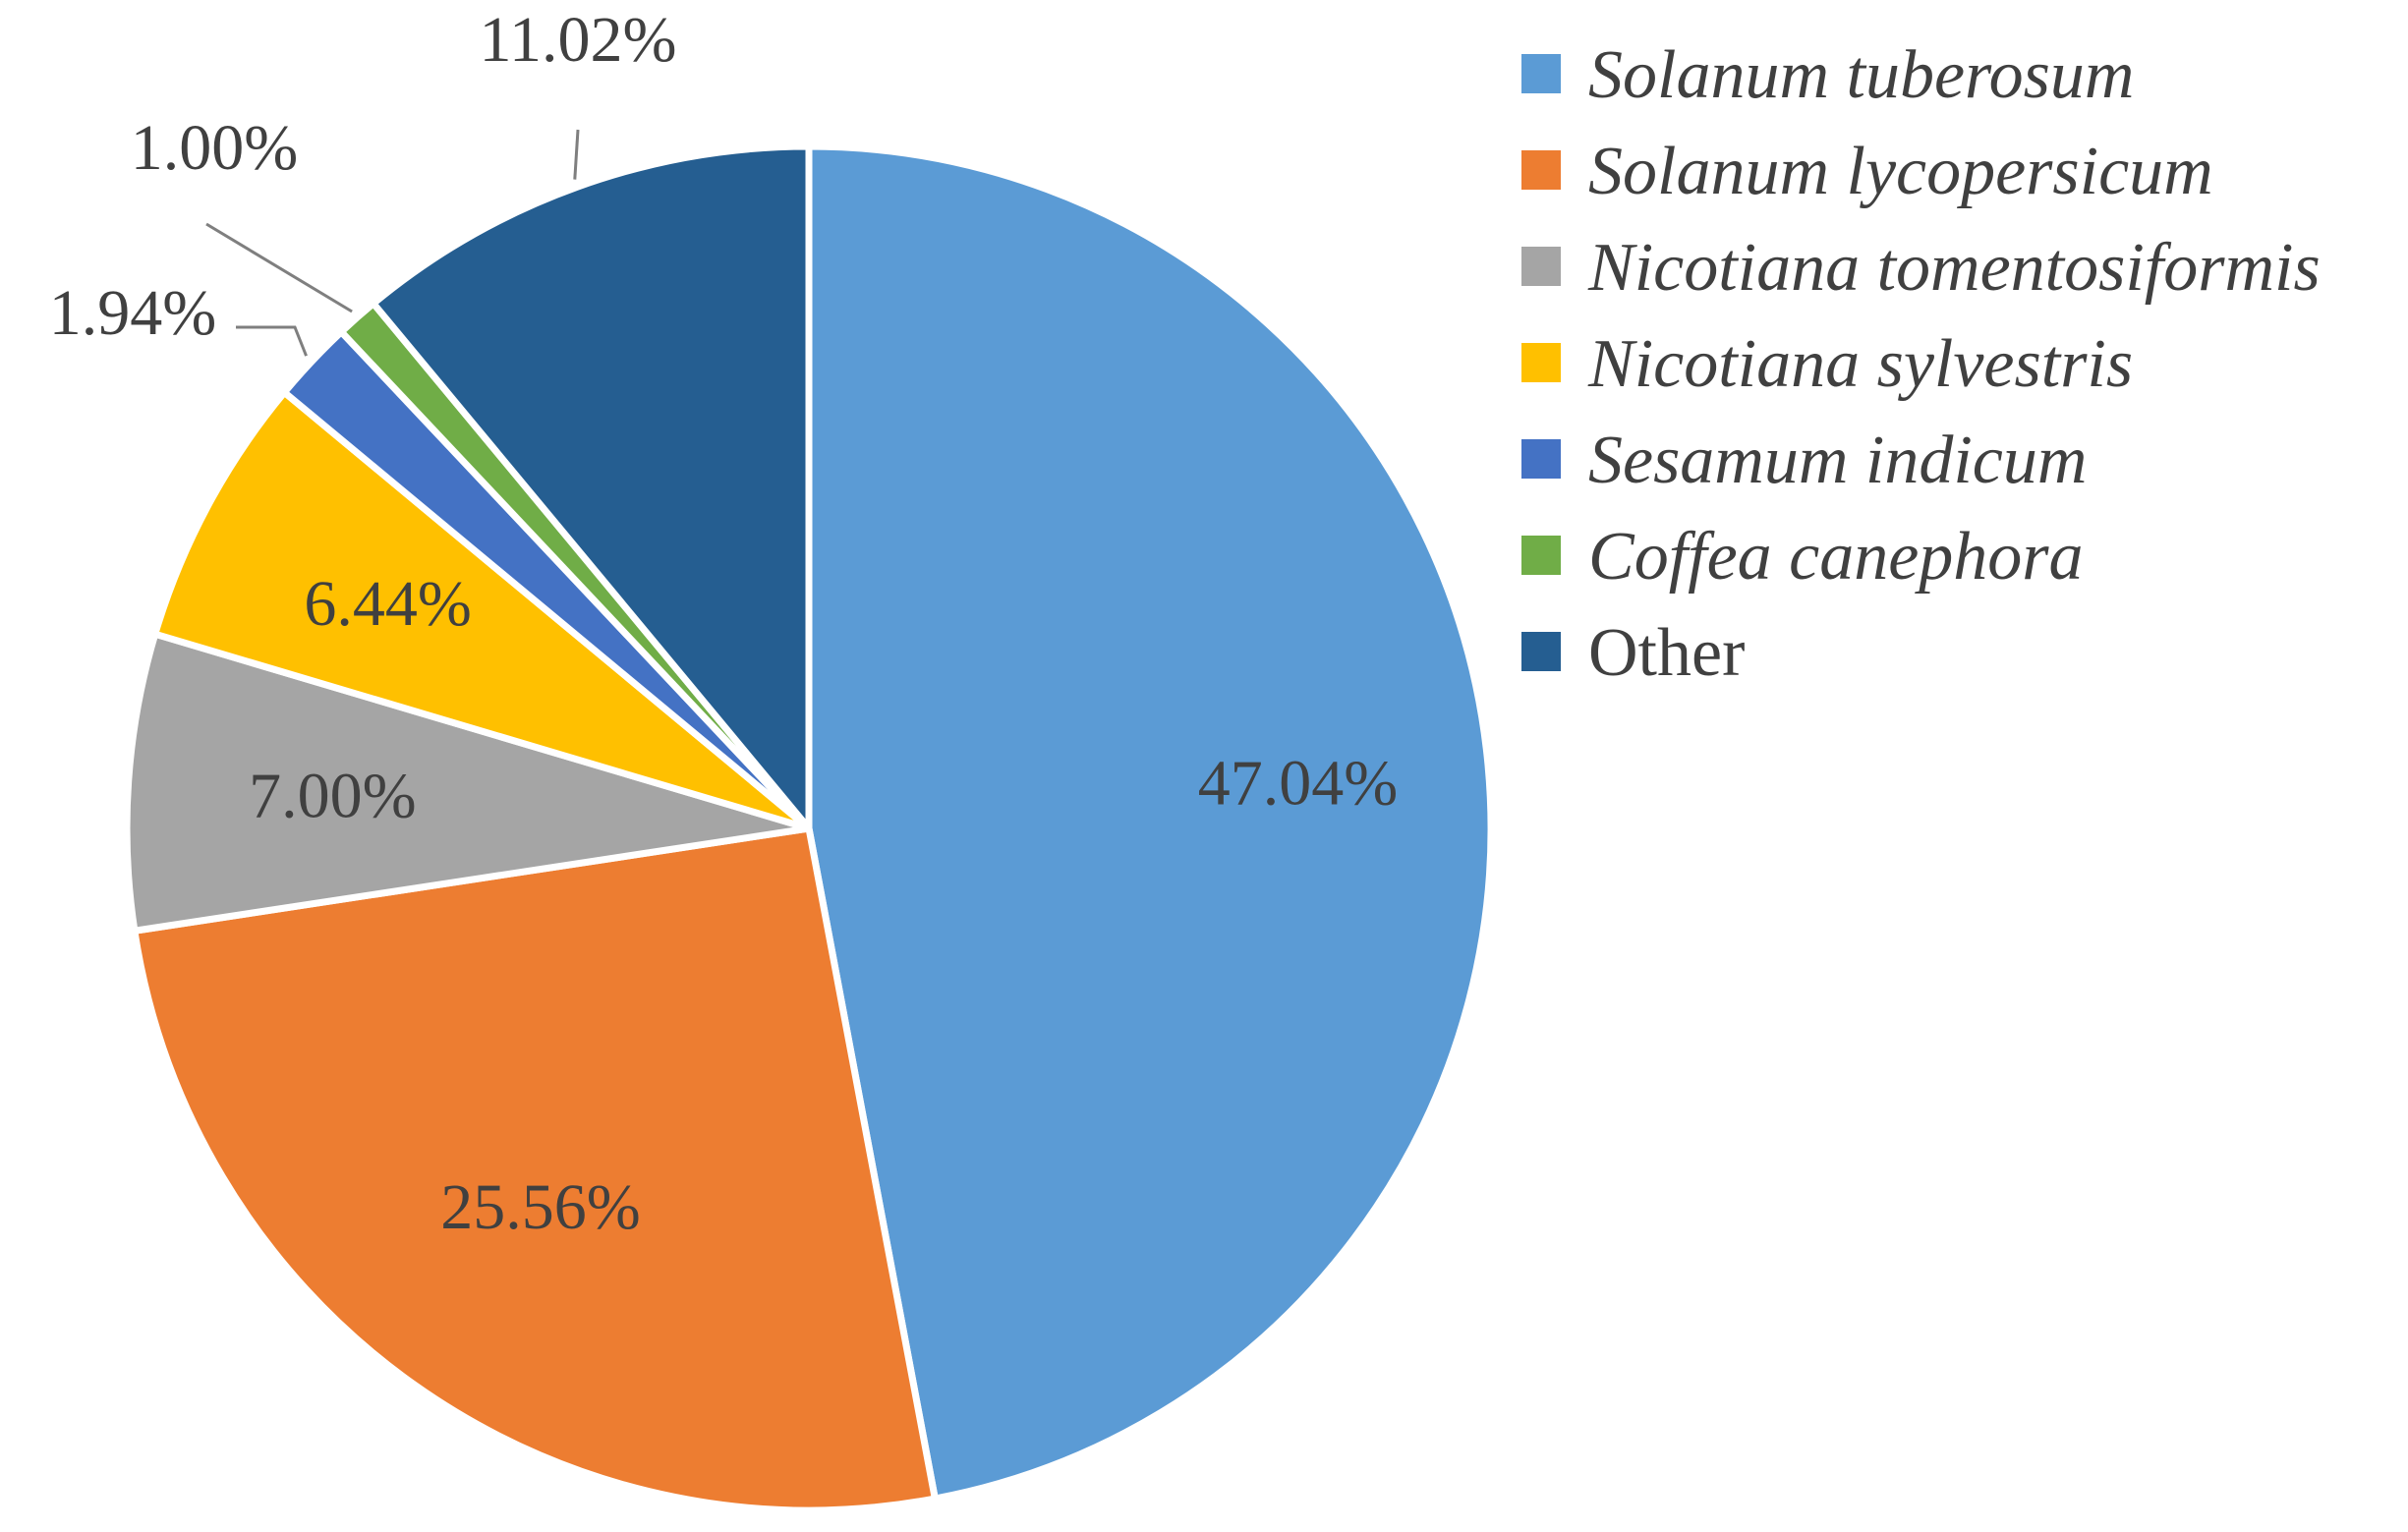 The image size is (2408, 1532). I want to click on pie-slice-nicotiana-tomentosiformis, so click(468, 783).